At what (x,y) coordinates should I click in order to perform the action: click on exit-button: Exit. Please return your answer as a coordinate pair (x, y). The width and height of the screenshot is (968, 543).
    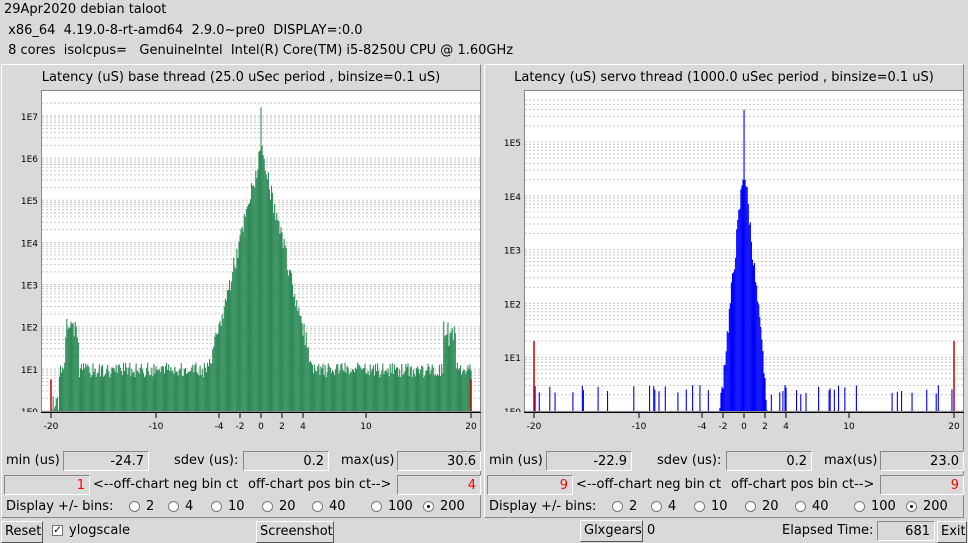
    Looking at the image, I should click on (952, 532).